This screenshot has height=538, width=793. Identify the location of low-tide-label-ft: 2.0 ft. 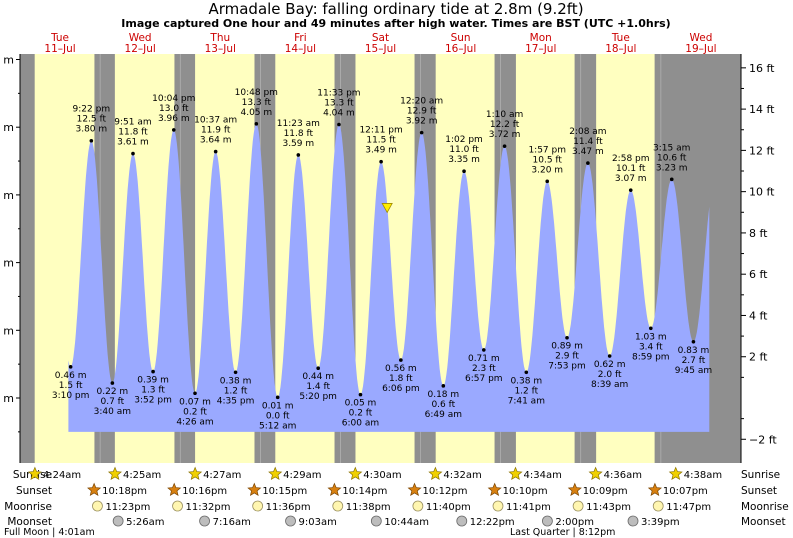
(610, 375).